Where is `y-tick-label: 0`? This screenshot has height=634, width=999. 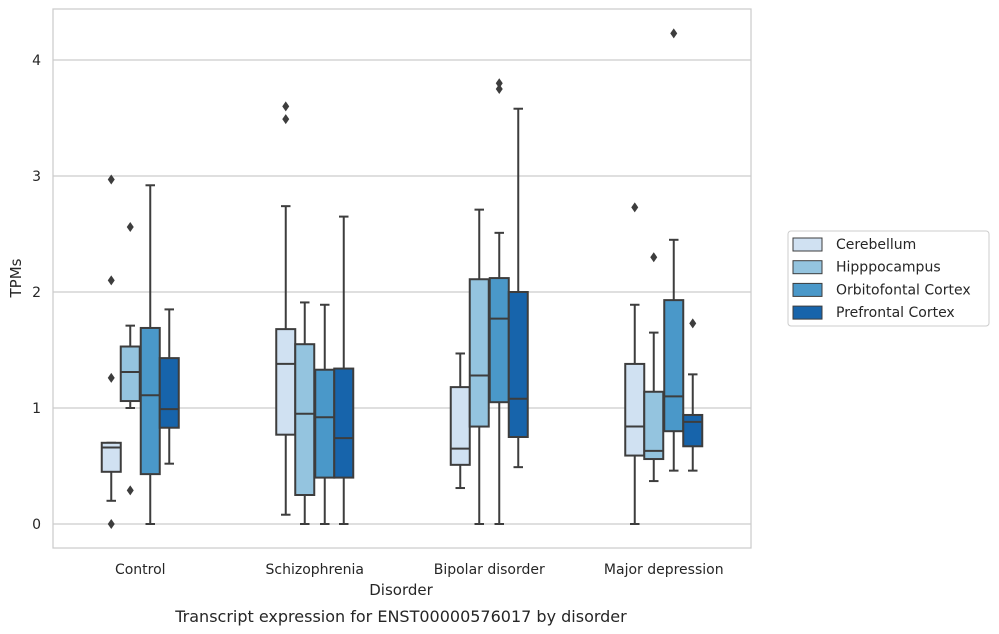
y-tick-label: 0 is located at coordinates (36, 525).